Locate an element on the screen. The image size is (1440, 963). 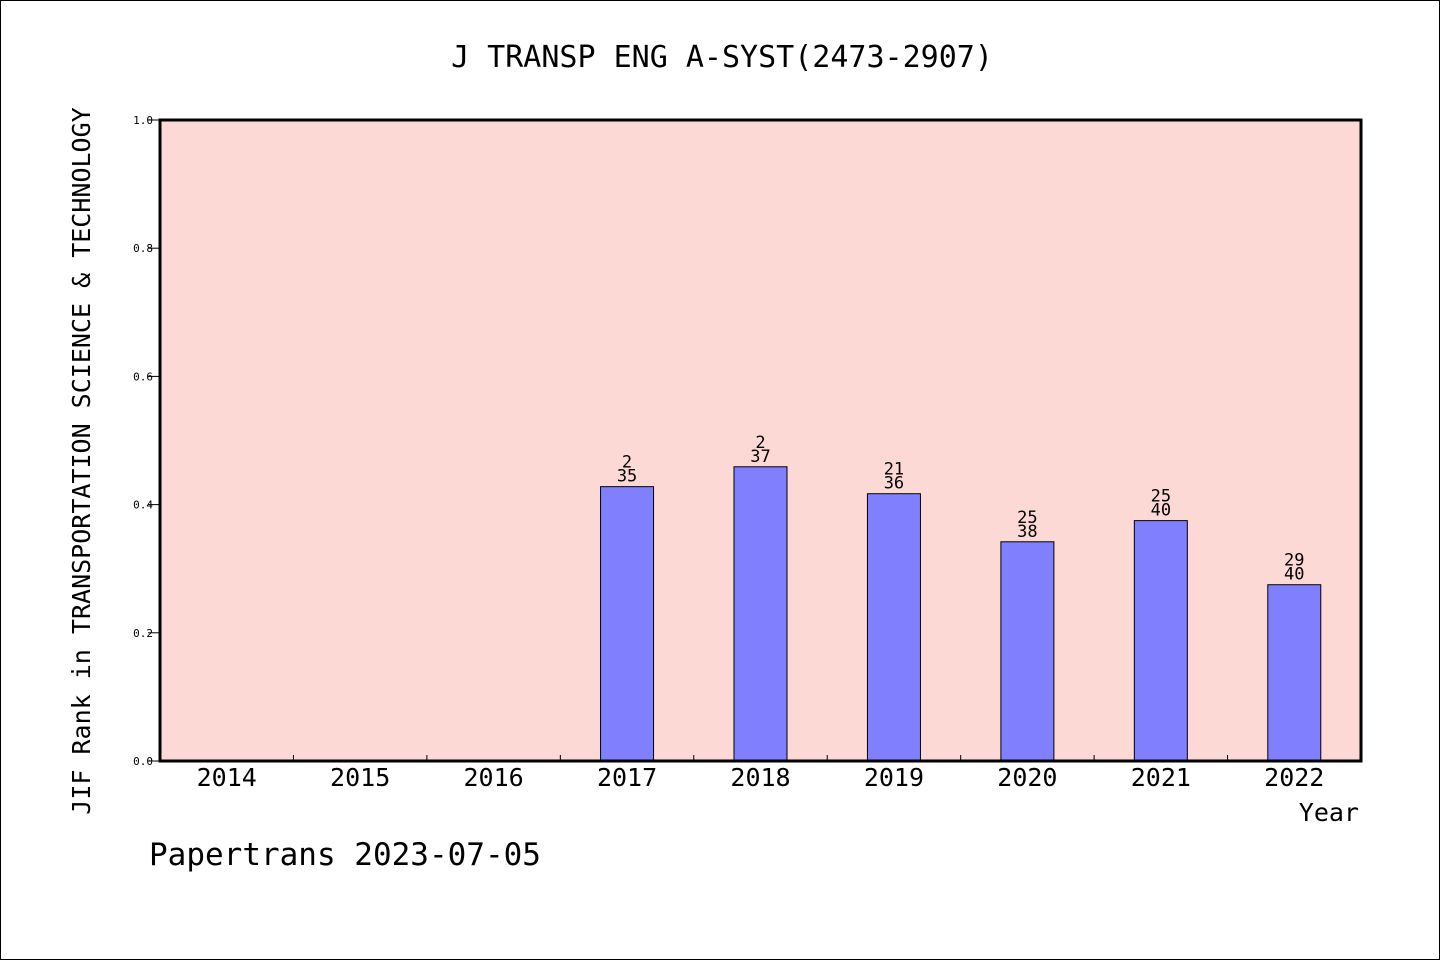
bar-2020 is located at coordinates (1027, 651).